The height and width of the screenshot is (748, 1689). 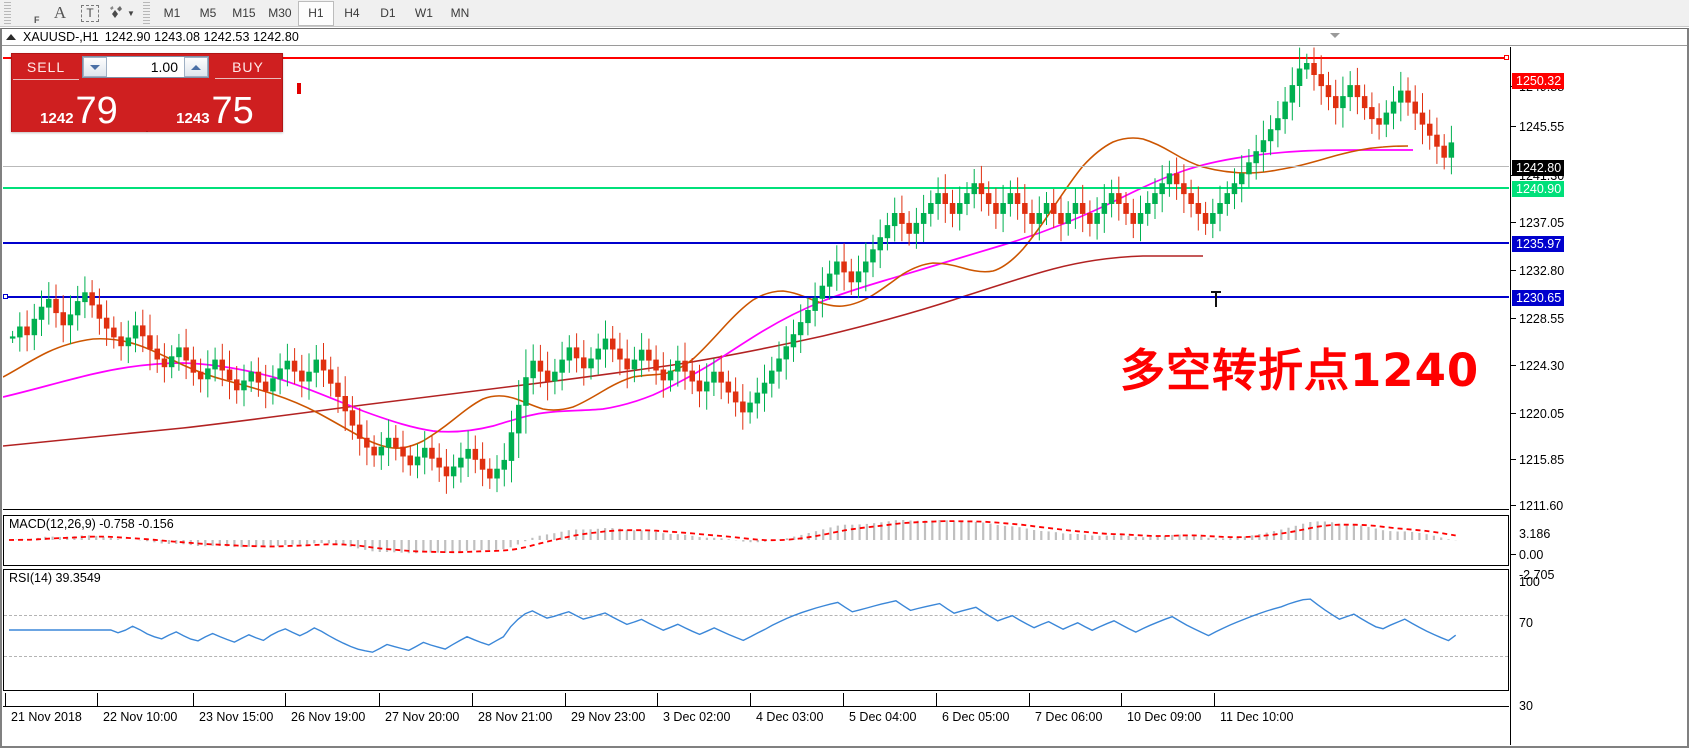 What do you see at coordinates (96, 111) in the screenshot?
I see `sell-price-pips: 79` at bounding box center [96, 111].